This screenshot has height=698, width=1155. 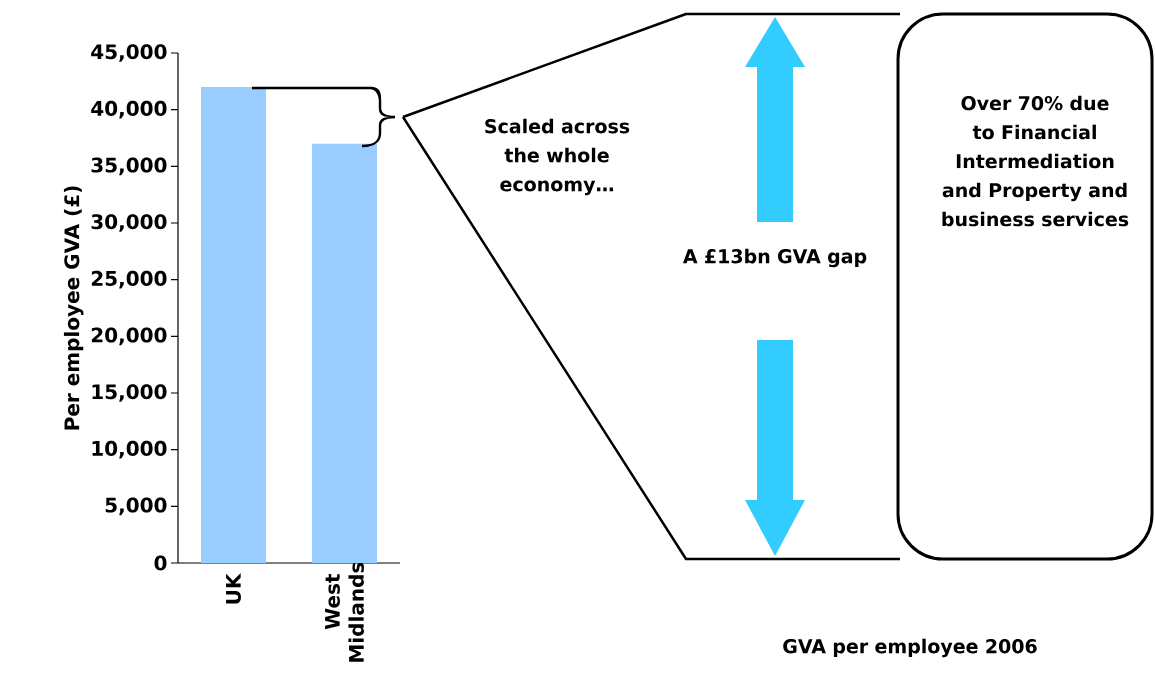 What do you see at coordinates (910, 648) in the screenshot?
I see `text: GVA per employee 2006` at bounding box center [910, 648].